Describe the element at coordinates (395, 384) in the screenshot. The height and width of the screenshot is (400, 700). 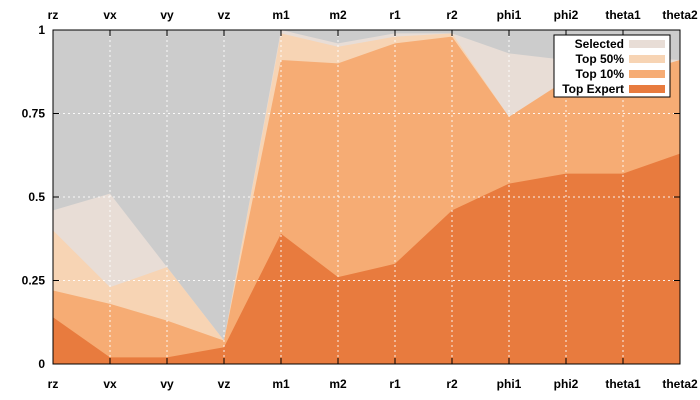
I see `x-tick-label-bottom: r1` at that location.